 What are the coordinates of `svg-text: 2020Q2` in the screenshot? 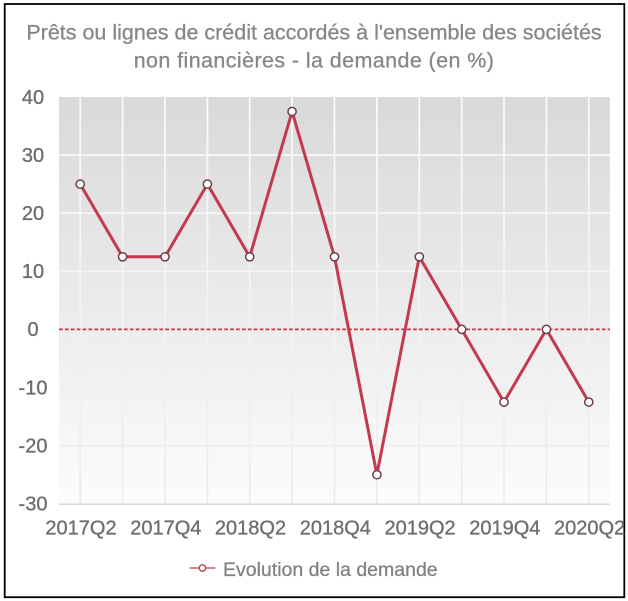 It's located at (589, 529).